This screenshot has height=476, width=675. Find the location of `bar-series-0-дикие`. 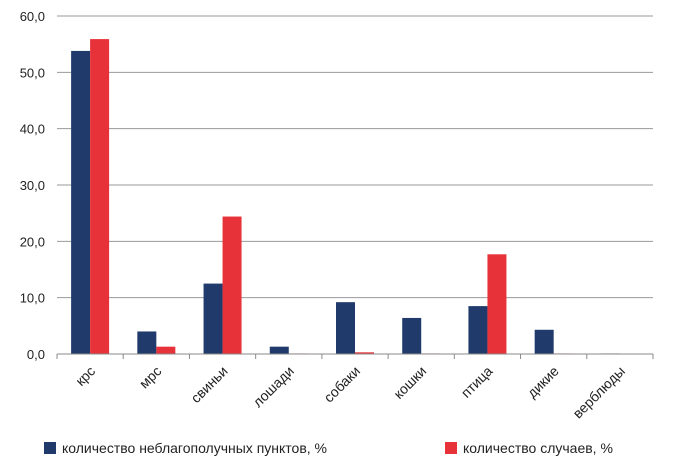

bar-series-0-дикие is located at coordinates (544, 341).